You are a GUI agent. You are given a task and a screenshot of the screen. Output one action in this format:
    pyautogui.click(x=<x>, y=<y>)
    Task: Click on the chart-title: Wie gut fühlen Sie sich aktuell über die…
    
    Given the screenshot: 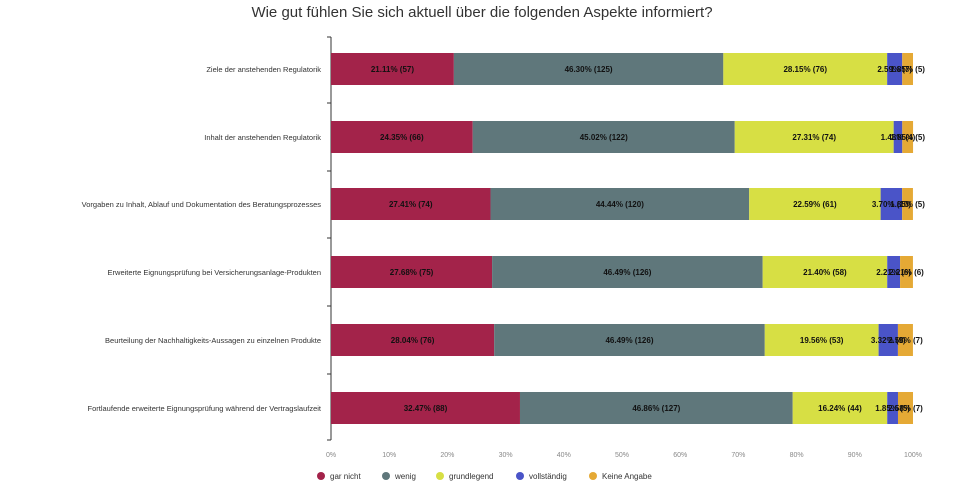 What is the action you would take?
    pyautogui.click(x=482, y=12)
    